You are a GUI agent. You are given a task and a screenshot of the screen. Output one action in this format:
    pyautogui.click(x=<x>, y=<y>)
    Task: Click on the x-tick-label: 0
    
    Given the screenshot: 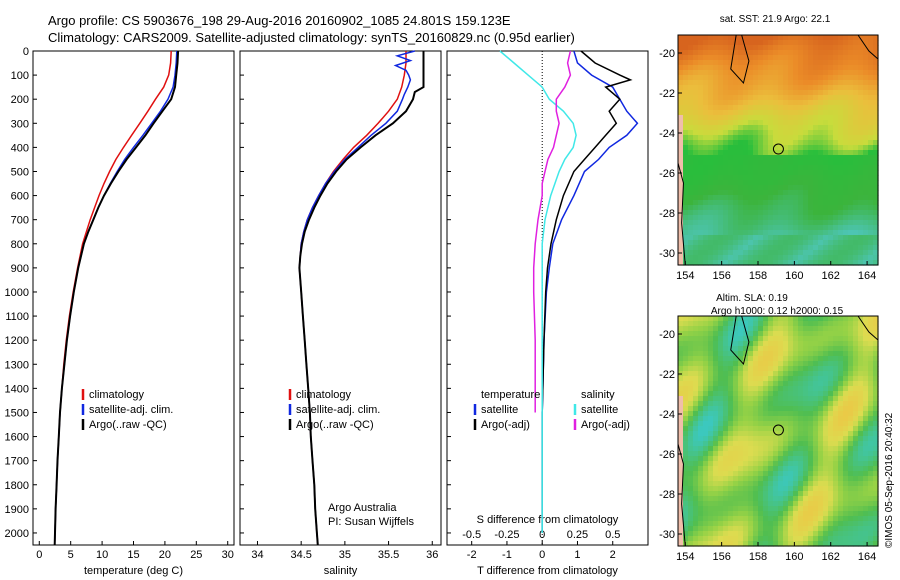 What is the action you would take?
    pyautogui.click(x=39, y=555)
    